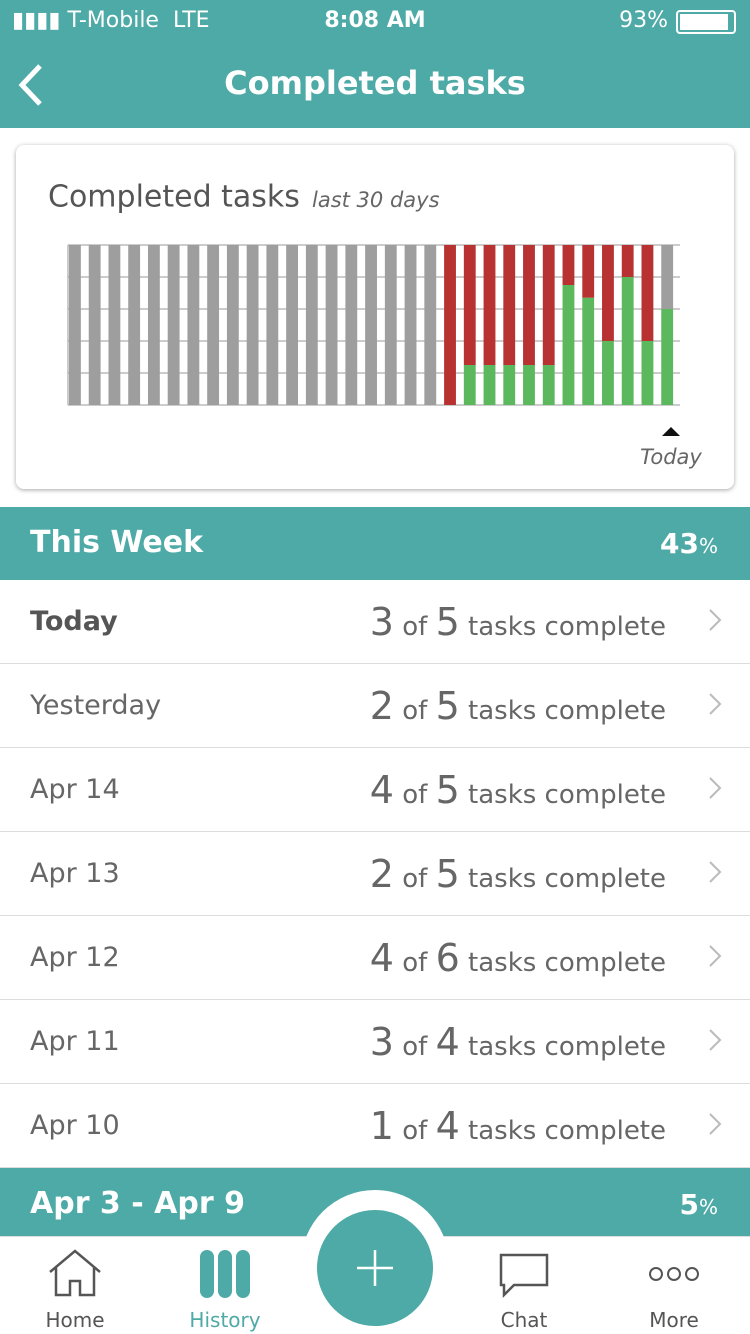  Describe the element at coordinates (137, 1203) in the screenshot. I see `section-title: Apr 3 - Apr 9` at that location.